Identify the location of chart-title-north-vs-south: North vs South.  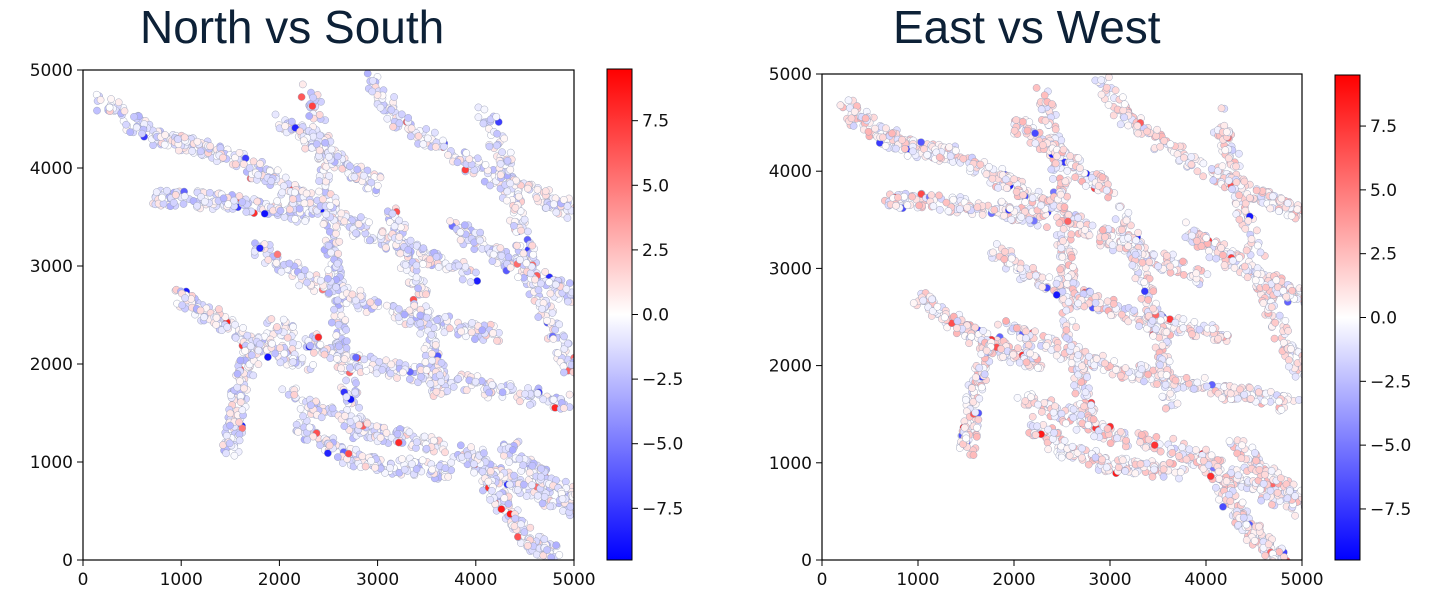
(292, 27).